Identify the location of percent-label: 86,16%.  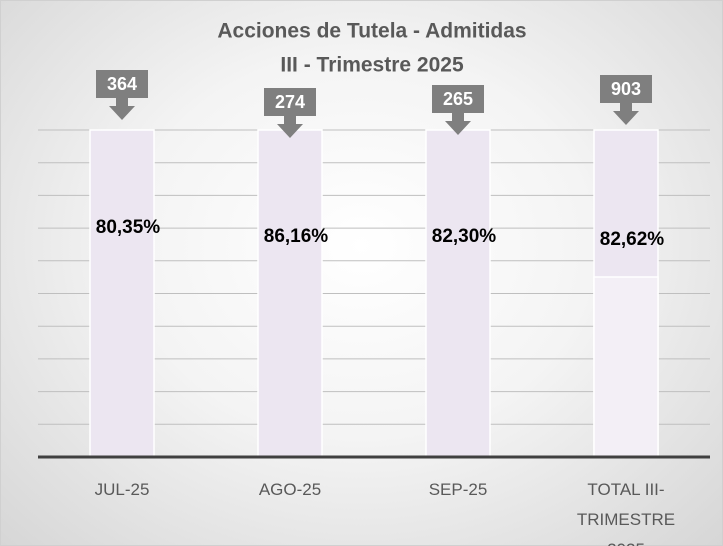
(296, 236).